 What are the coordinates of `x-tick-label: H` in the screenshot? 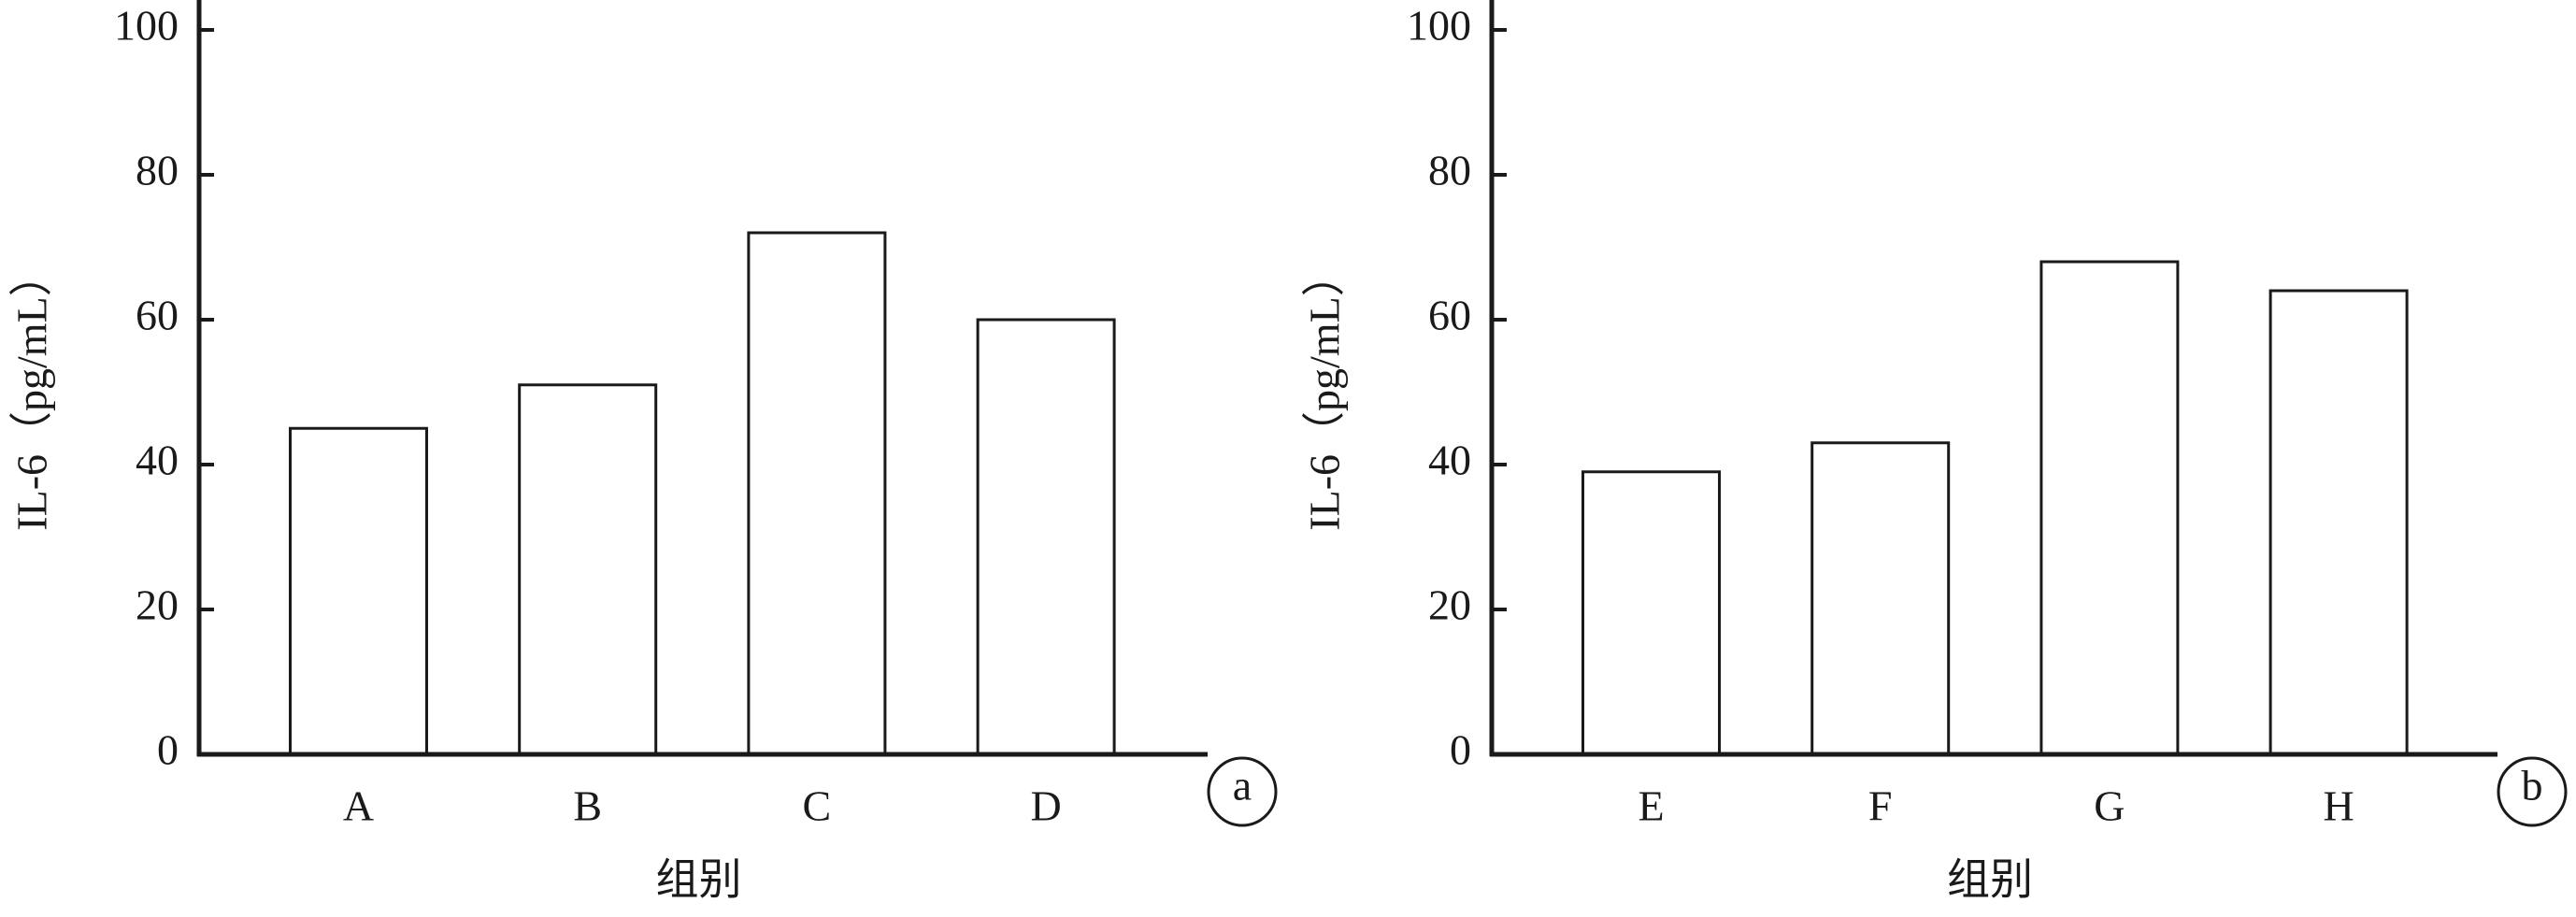 It's located at (2338, 806).